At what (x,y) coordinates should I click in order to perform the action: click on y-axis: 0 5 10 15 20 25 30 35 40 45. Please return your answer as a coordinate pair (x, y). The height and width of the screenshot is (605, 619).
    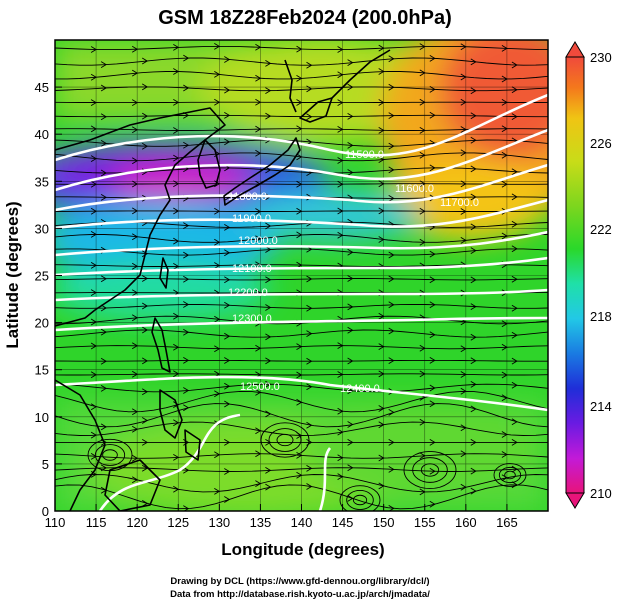
    Looking at the image, I should click on (48, 299).